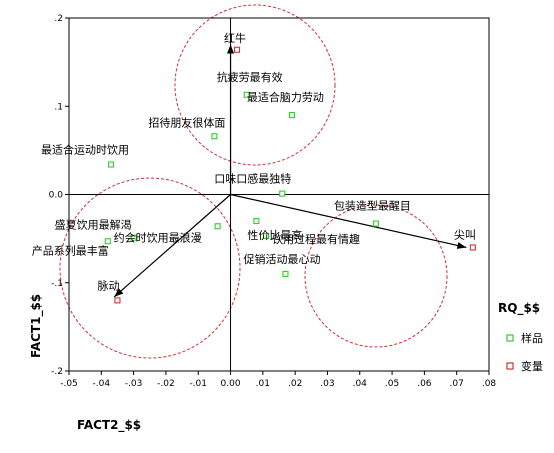  I want to click on x-tick-label: 0.00, so click(231, 384).